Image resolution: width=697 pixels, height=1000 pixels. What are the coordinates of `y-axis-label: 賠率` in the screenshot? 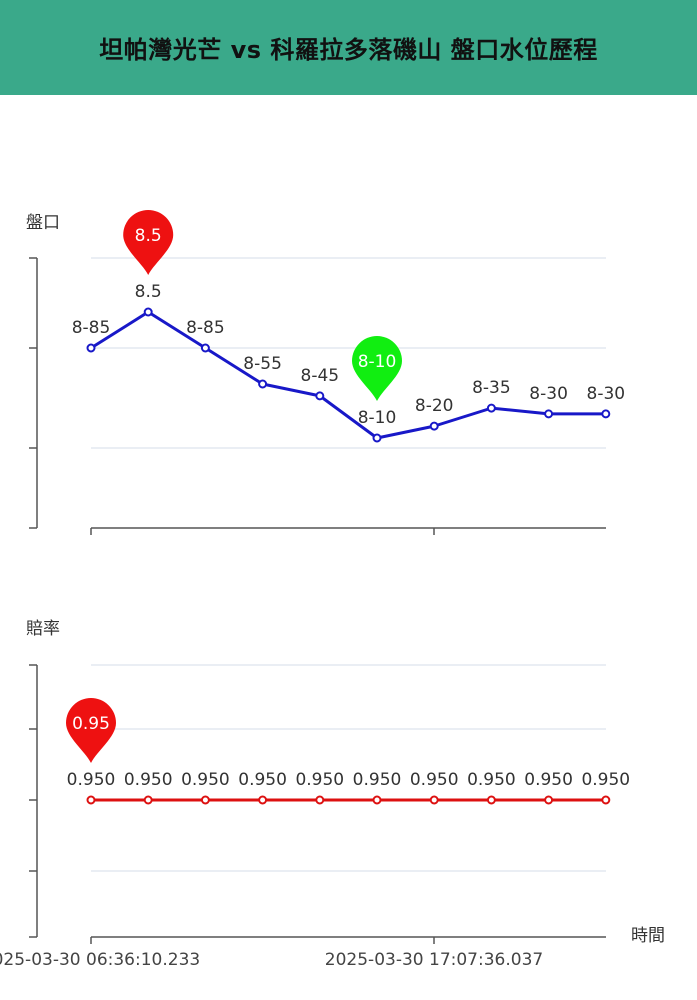 It's located at (43, 629).